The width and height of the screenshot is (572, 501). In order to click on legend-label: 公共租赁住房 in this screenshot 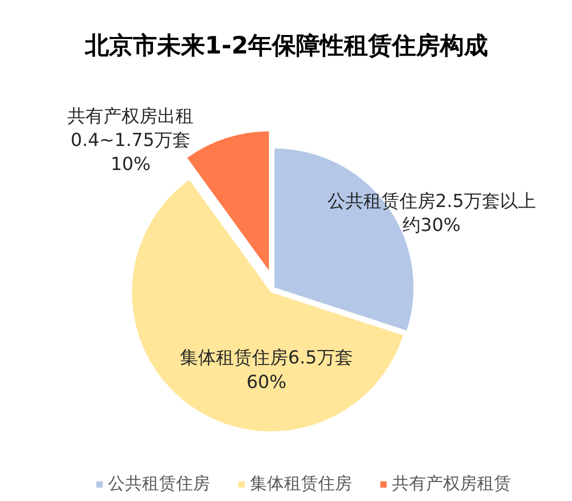, I will do `click(159, 484)`.